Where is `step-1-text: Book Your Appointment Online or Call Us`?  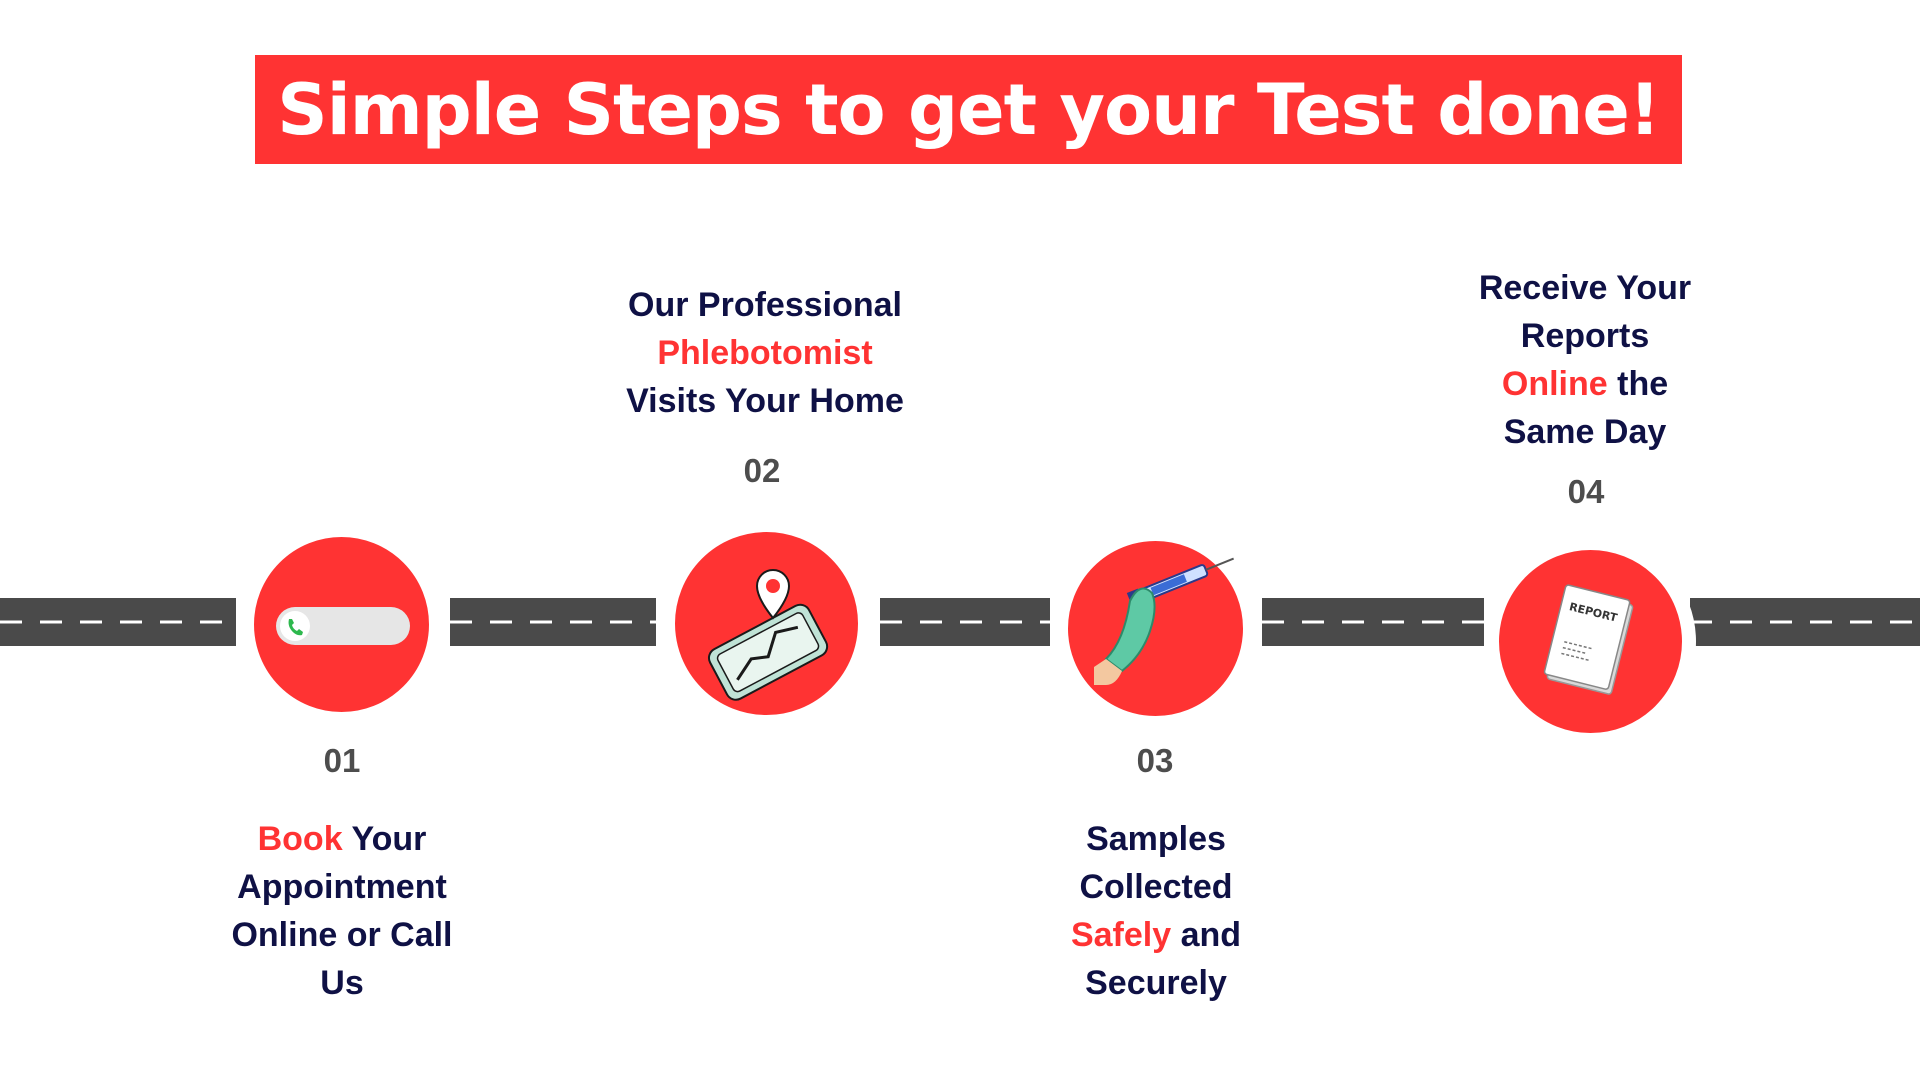
step-1-text: Book Your Appointment Online or Call Us is located at coordinates (342, 911).